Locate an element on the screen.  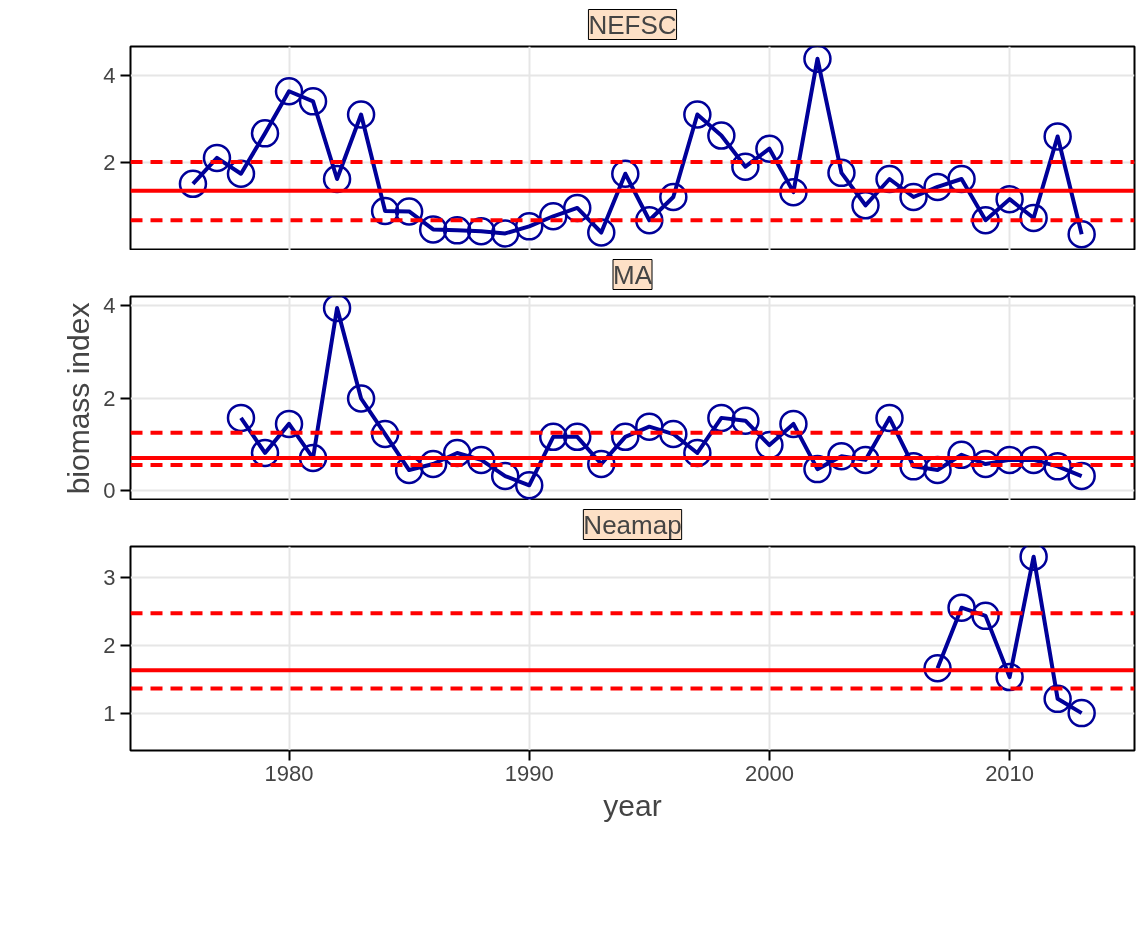
chart-title: Neamap is located at coordinates (632, 524).